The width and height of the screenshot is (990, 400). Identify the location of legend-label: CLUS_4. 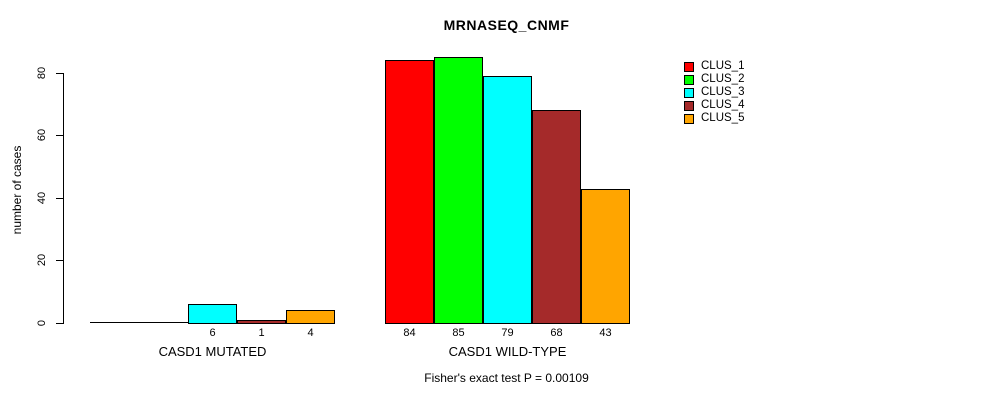
(723, 105).